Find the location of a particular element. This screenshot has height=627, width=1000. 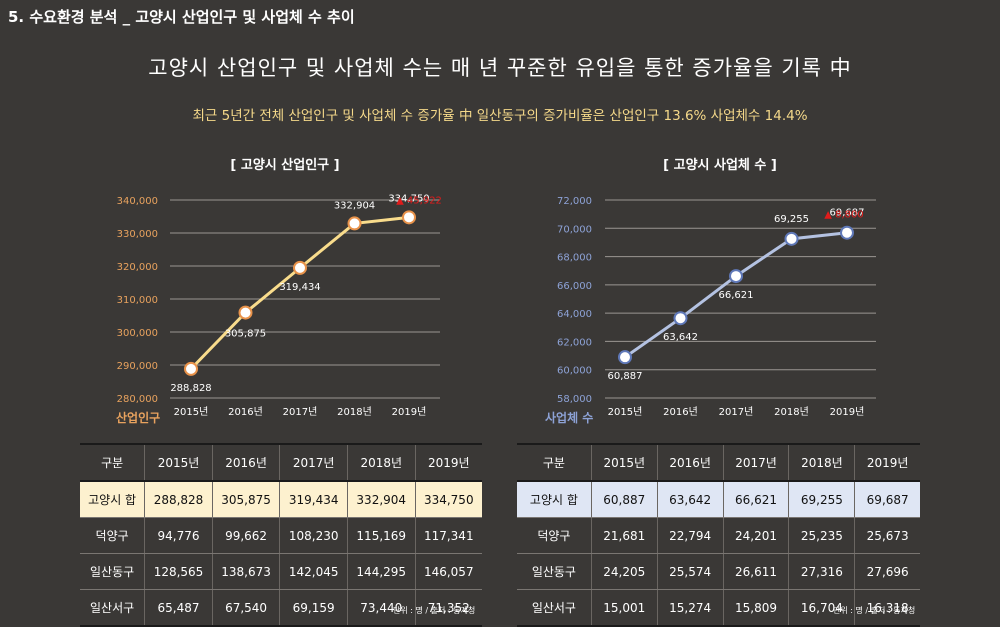

table-cell: 128,565 is located at coordinates (178, 571).